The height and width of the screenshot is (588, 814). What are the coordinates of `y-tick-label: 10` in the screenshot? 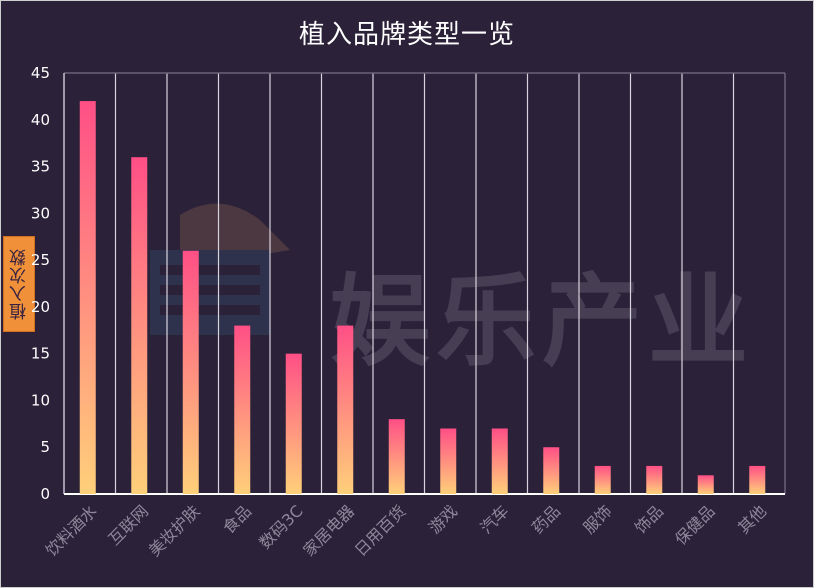 It's located at (40, 400).